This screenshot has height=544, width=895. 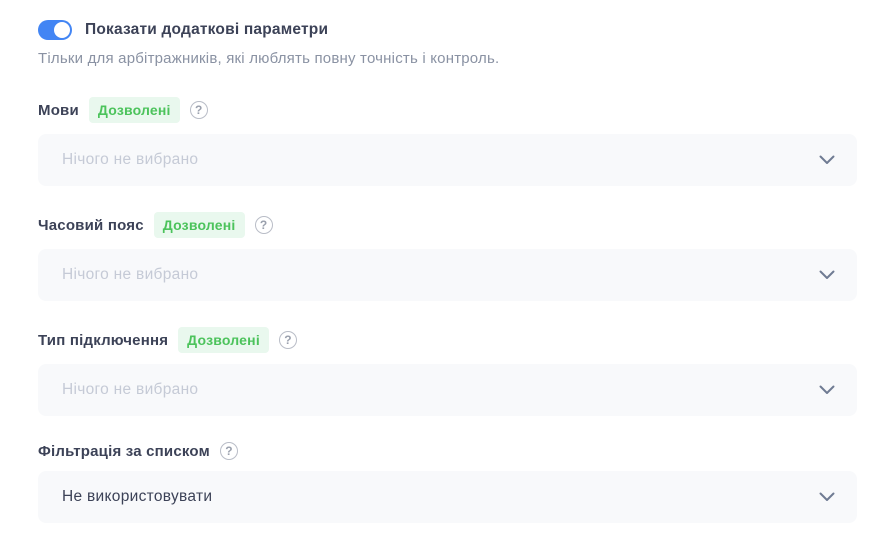 What do you see at coordinates (103, 340) in the screenshot?
I see `field-label: Тип підключення` at bounding box center [103, 340].